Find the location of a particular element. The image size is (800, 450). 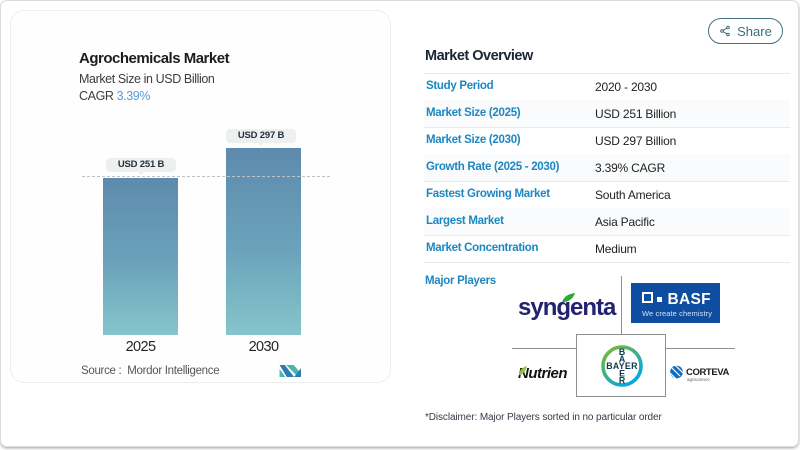

svg-text: A is located at coordinates (622, 359).